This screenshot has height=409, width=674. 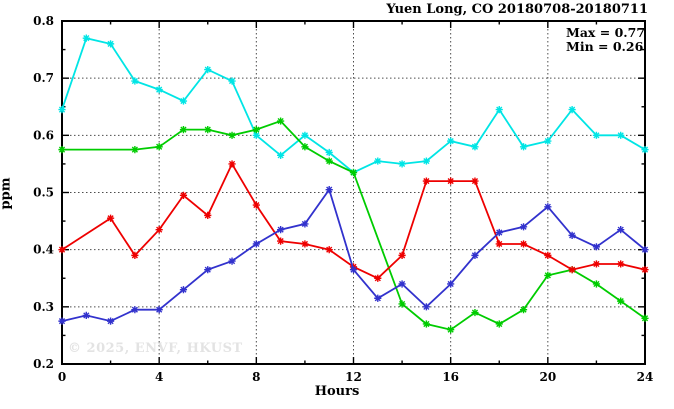 What do you see at coordinates (62, 377) in the screenshot?
I see `x-tick-label: 0` at bounding box center [62, 377].